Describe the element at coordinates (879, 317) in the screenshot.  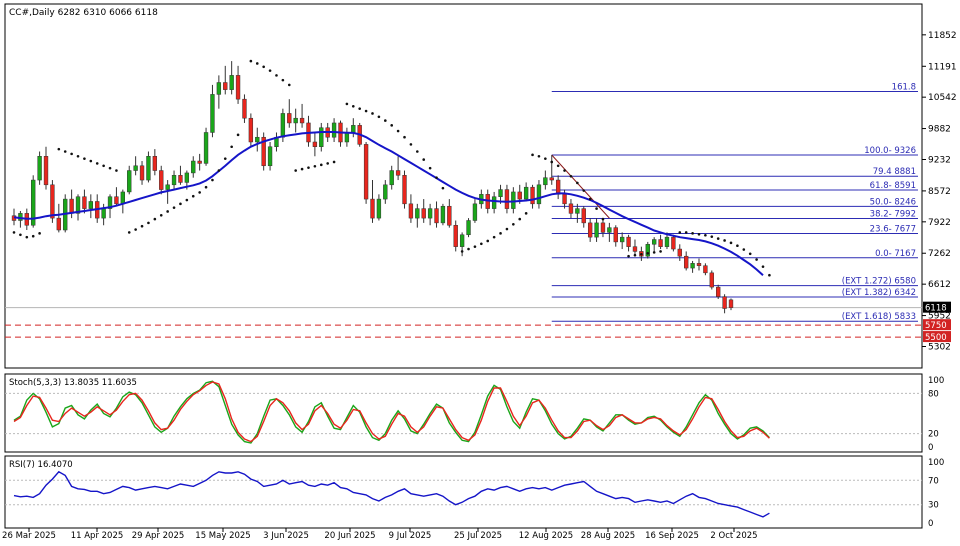
I see `fib-level-label: (EXT 1.618) 5833` at that location.